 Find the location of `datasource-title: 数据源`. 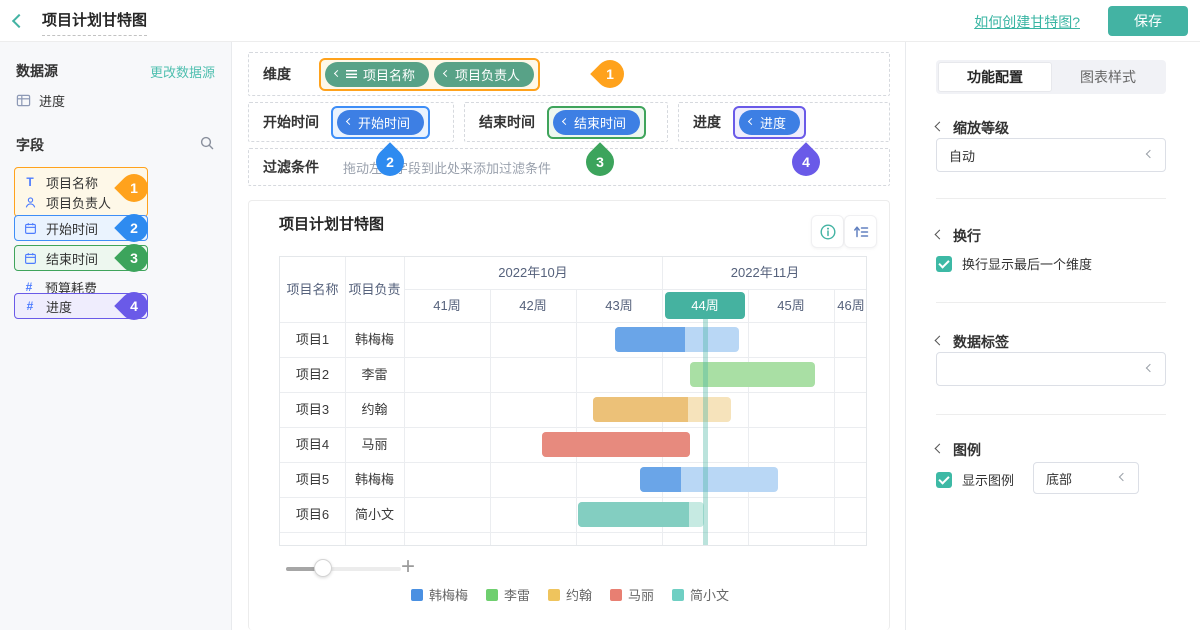

datasource-title: 数据源 is located at coordinates (37, 71).